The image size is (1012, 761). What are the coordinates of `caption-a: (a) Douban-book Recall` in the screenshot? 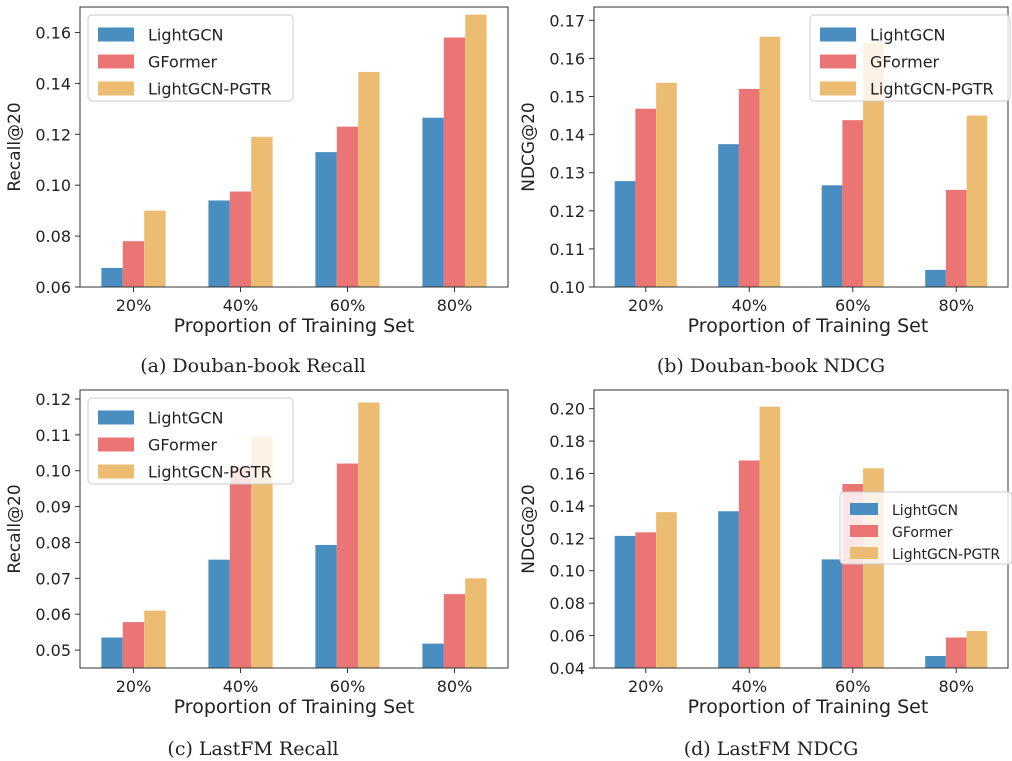 It's located at (253, 366).